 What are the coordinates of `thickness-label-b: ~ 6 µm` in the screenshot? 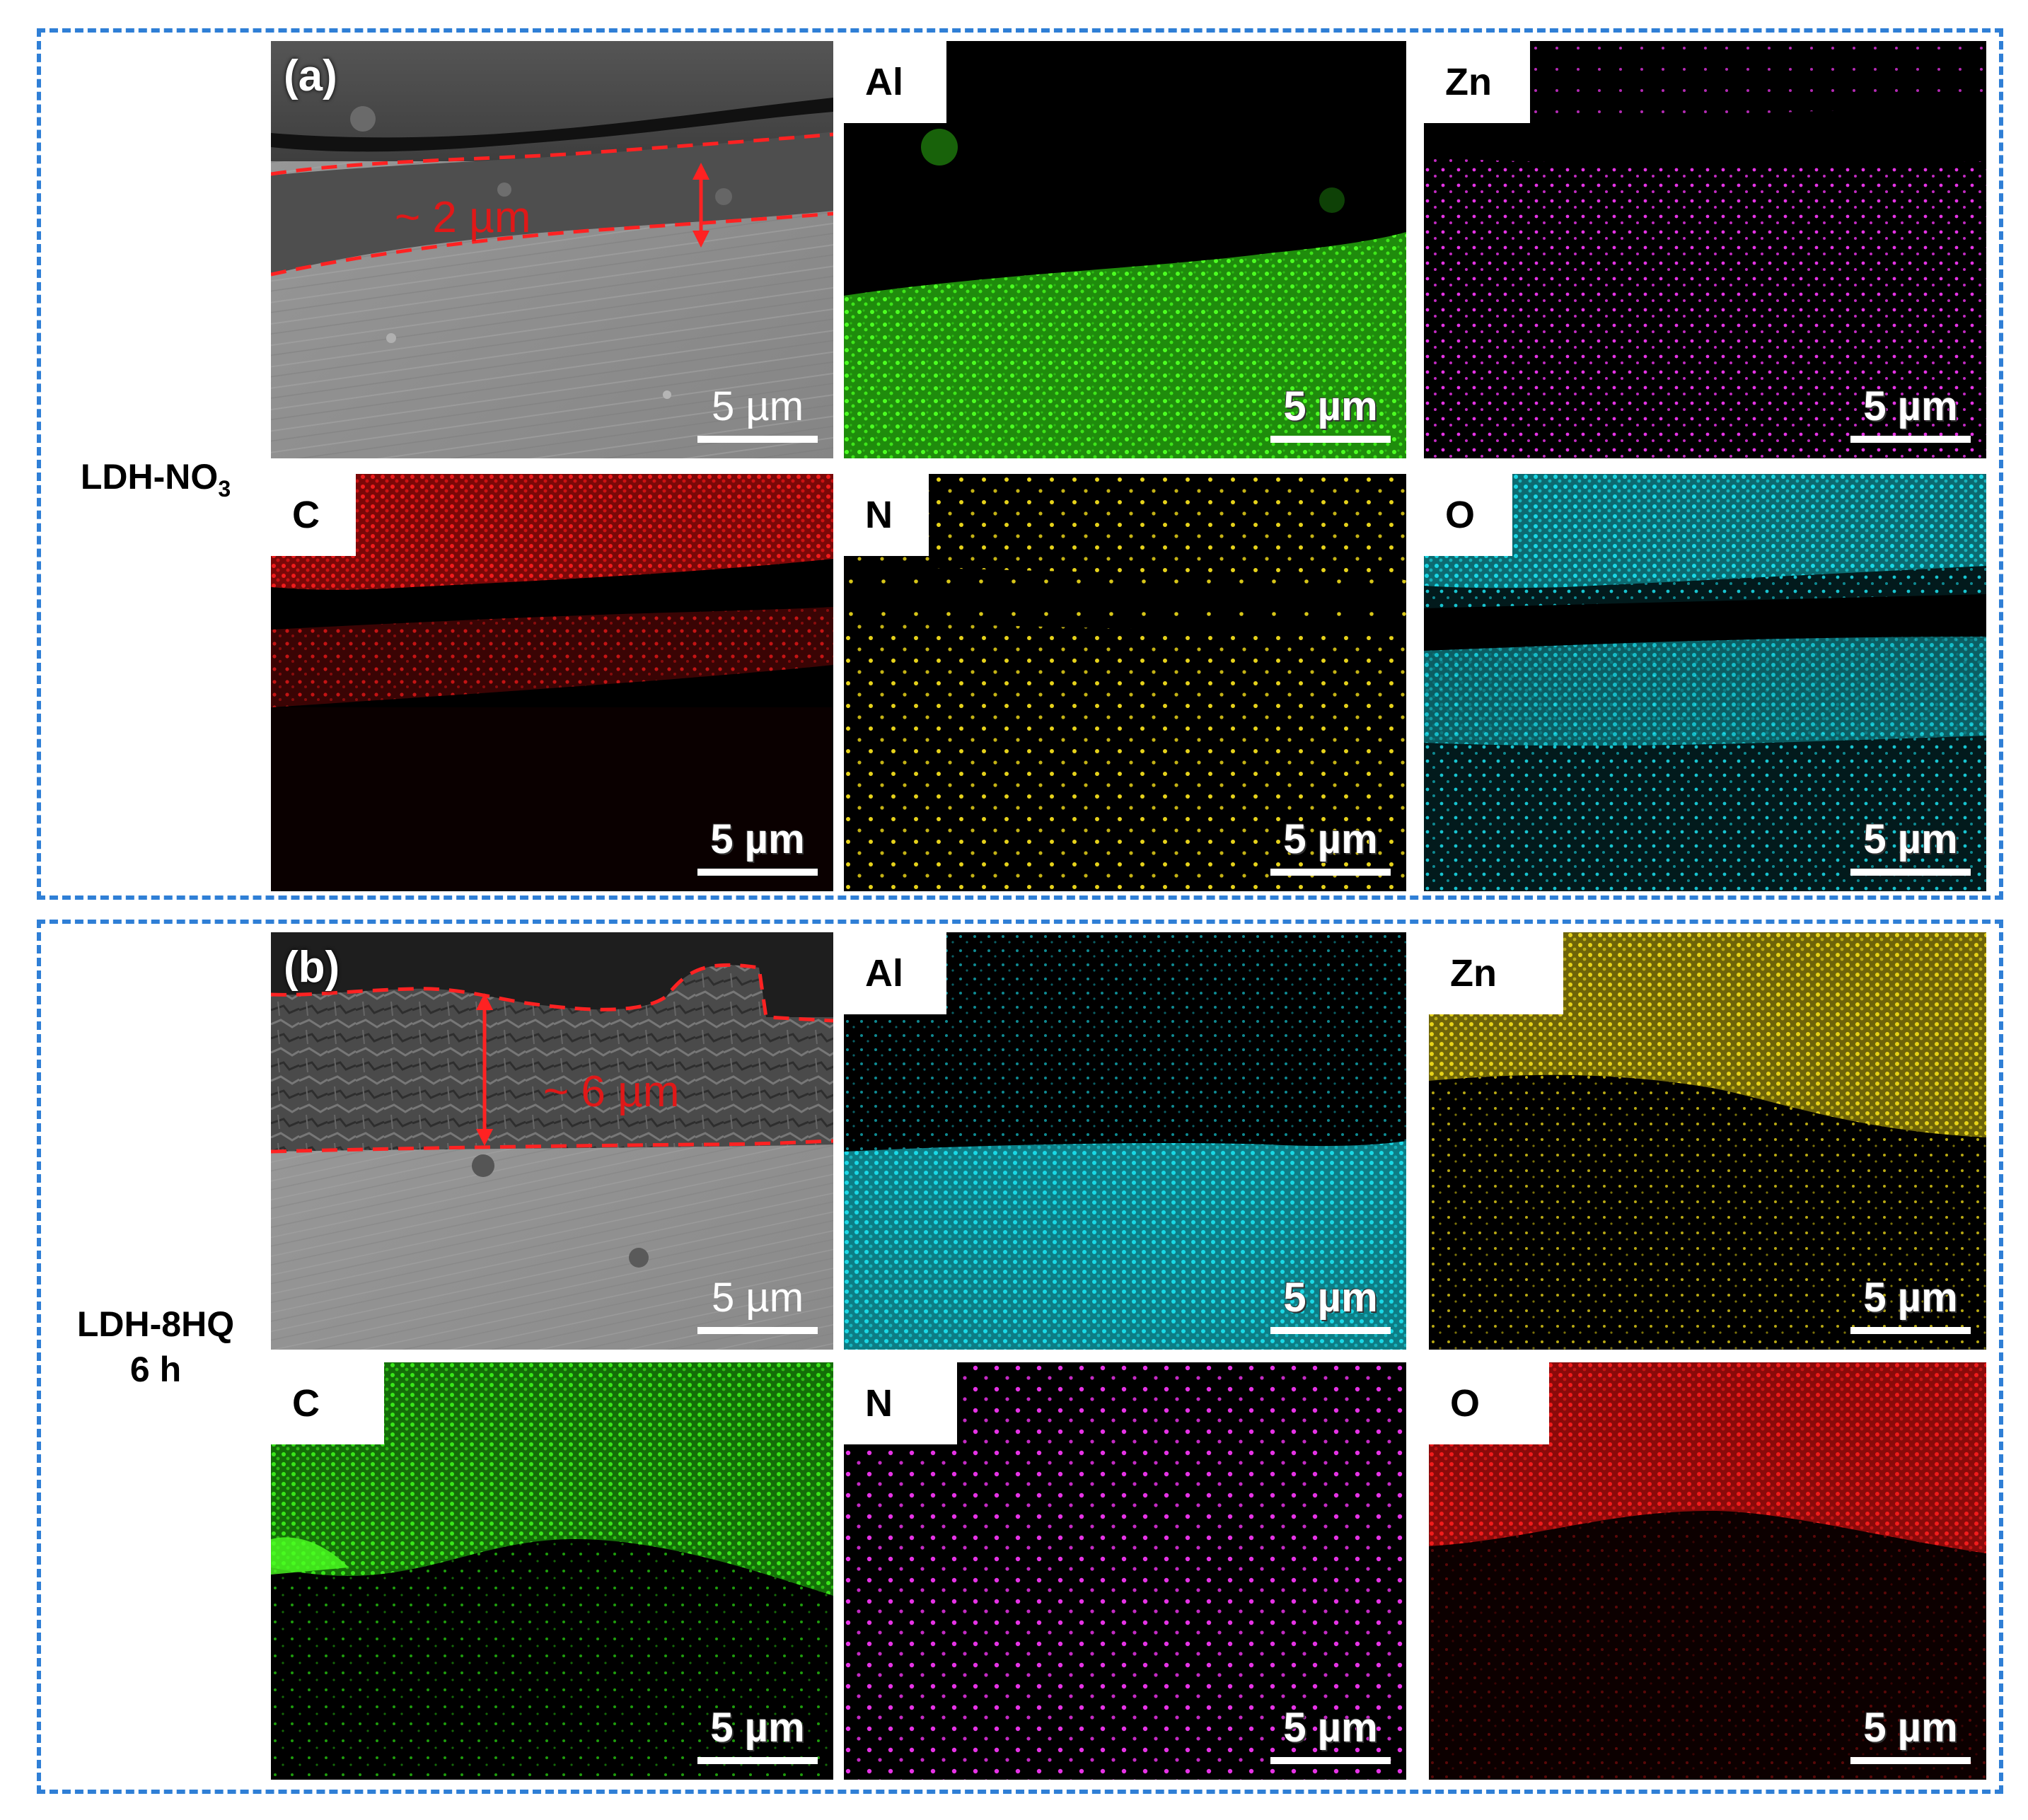 It's located at (611, 1091).